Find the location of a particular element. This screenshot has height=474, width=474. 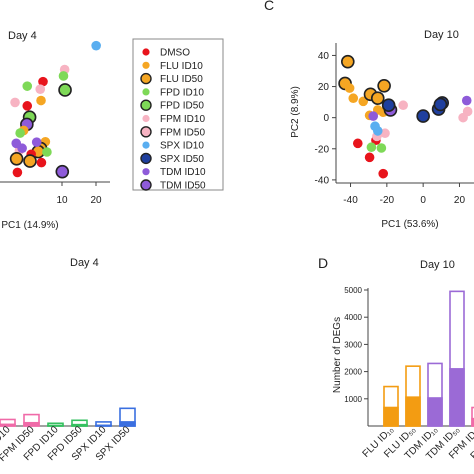

deg-day10-ylabel: Number of DEGs is located at coordinates (337, 355).